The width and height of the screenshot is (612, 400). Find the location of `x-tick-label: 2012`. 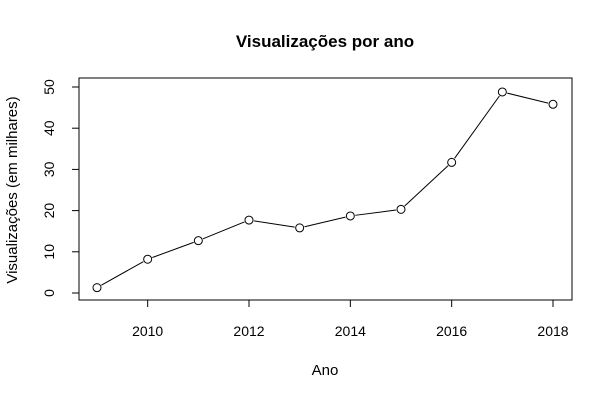

x-tick-label: 2012 is located at coordinates (248, 331).